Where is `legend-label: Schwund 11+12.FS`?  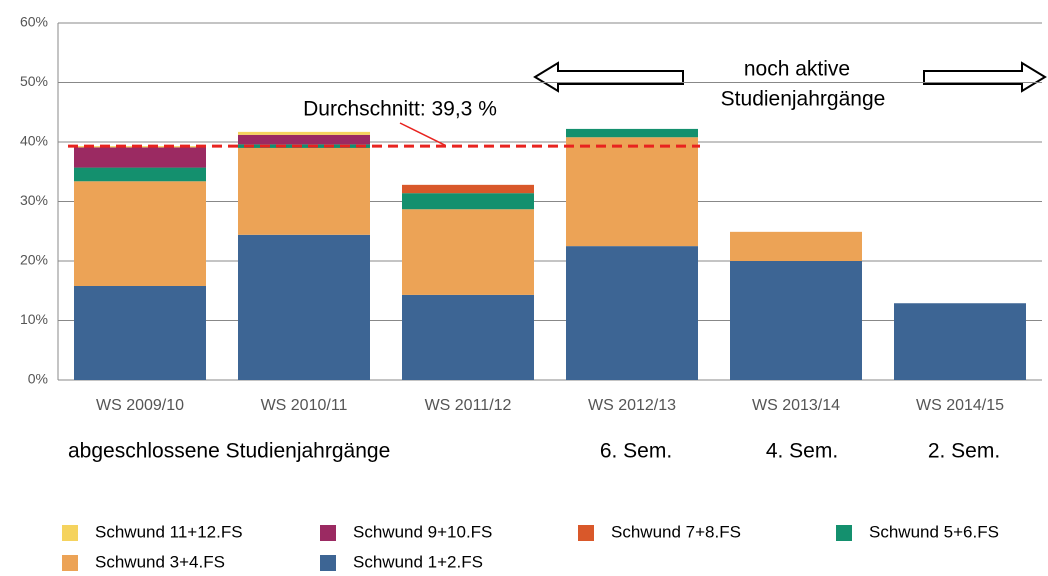 legend-label: Schwund 11+12.FS is located at coordinates (169, 531).